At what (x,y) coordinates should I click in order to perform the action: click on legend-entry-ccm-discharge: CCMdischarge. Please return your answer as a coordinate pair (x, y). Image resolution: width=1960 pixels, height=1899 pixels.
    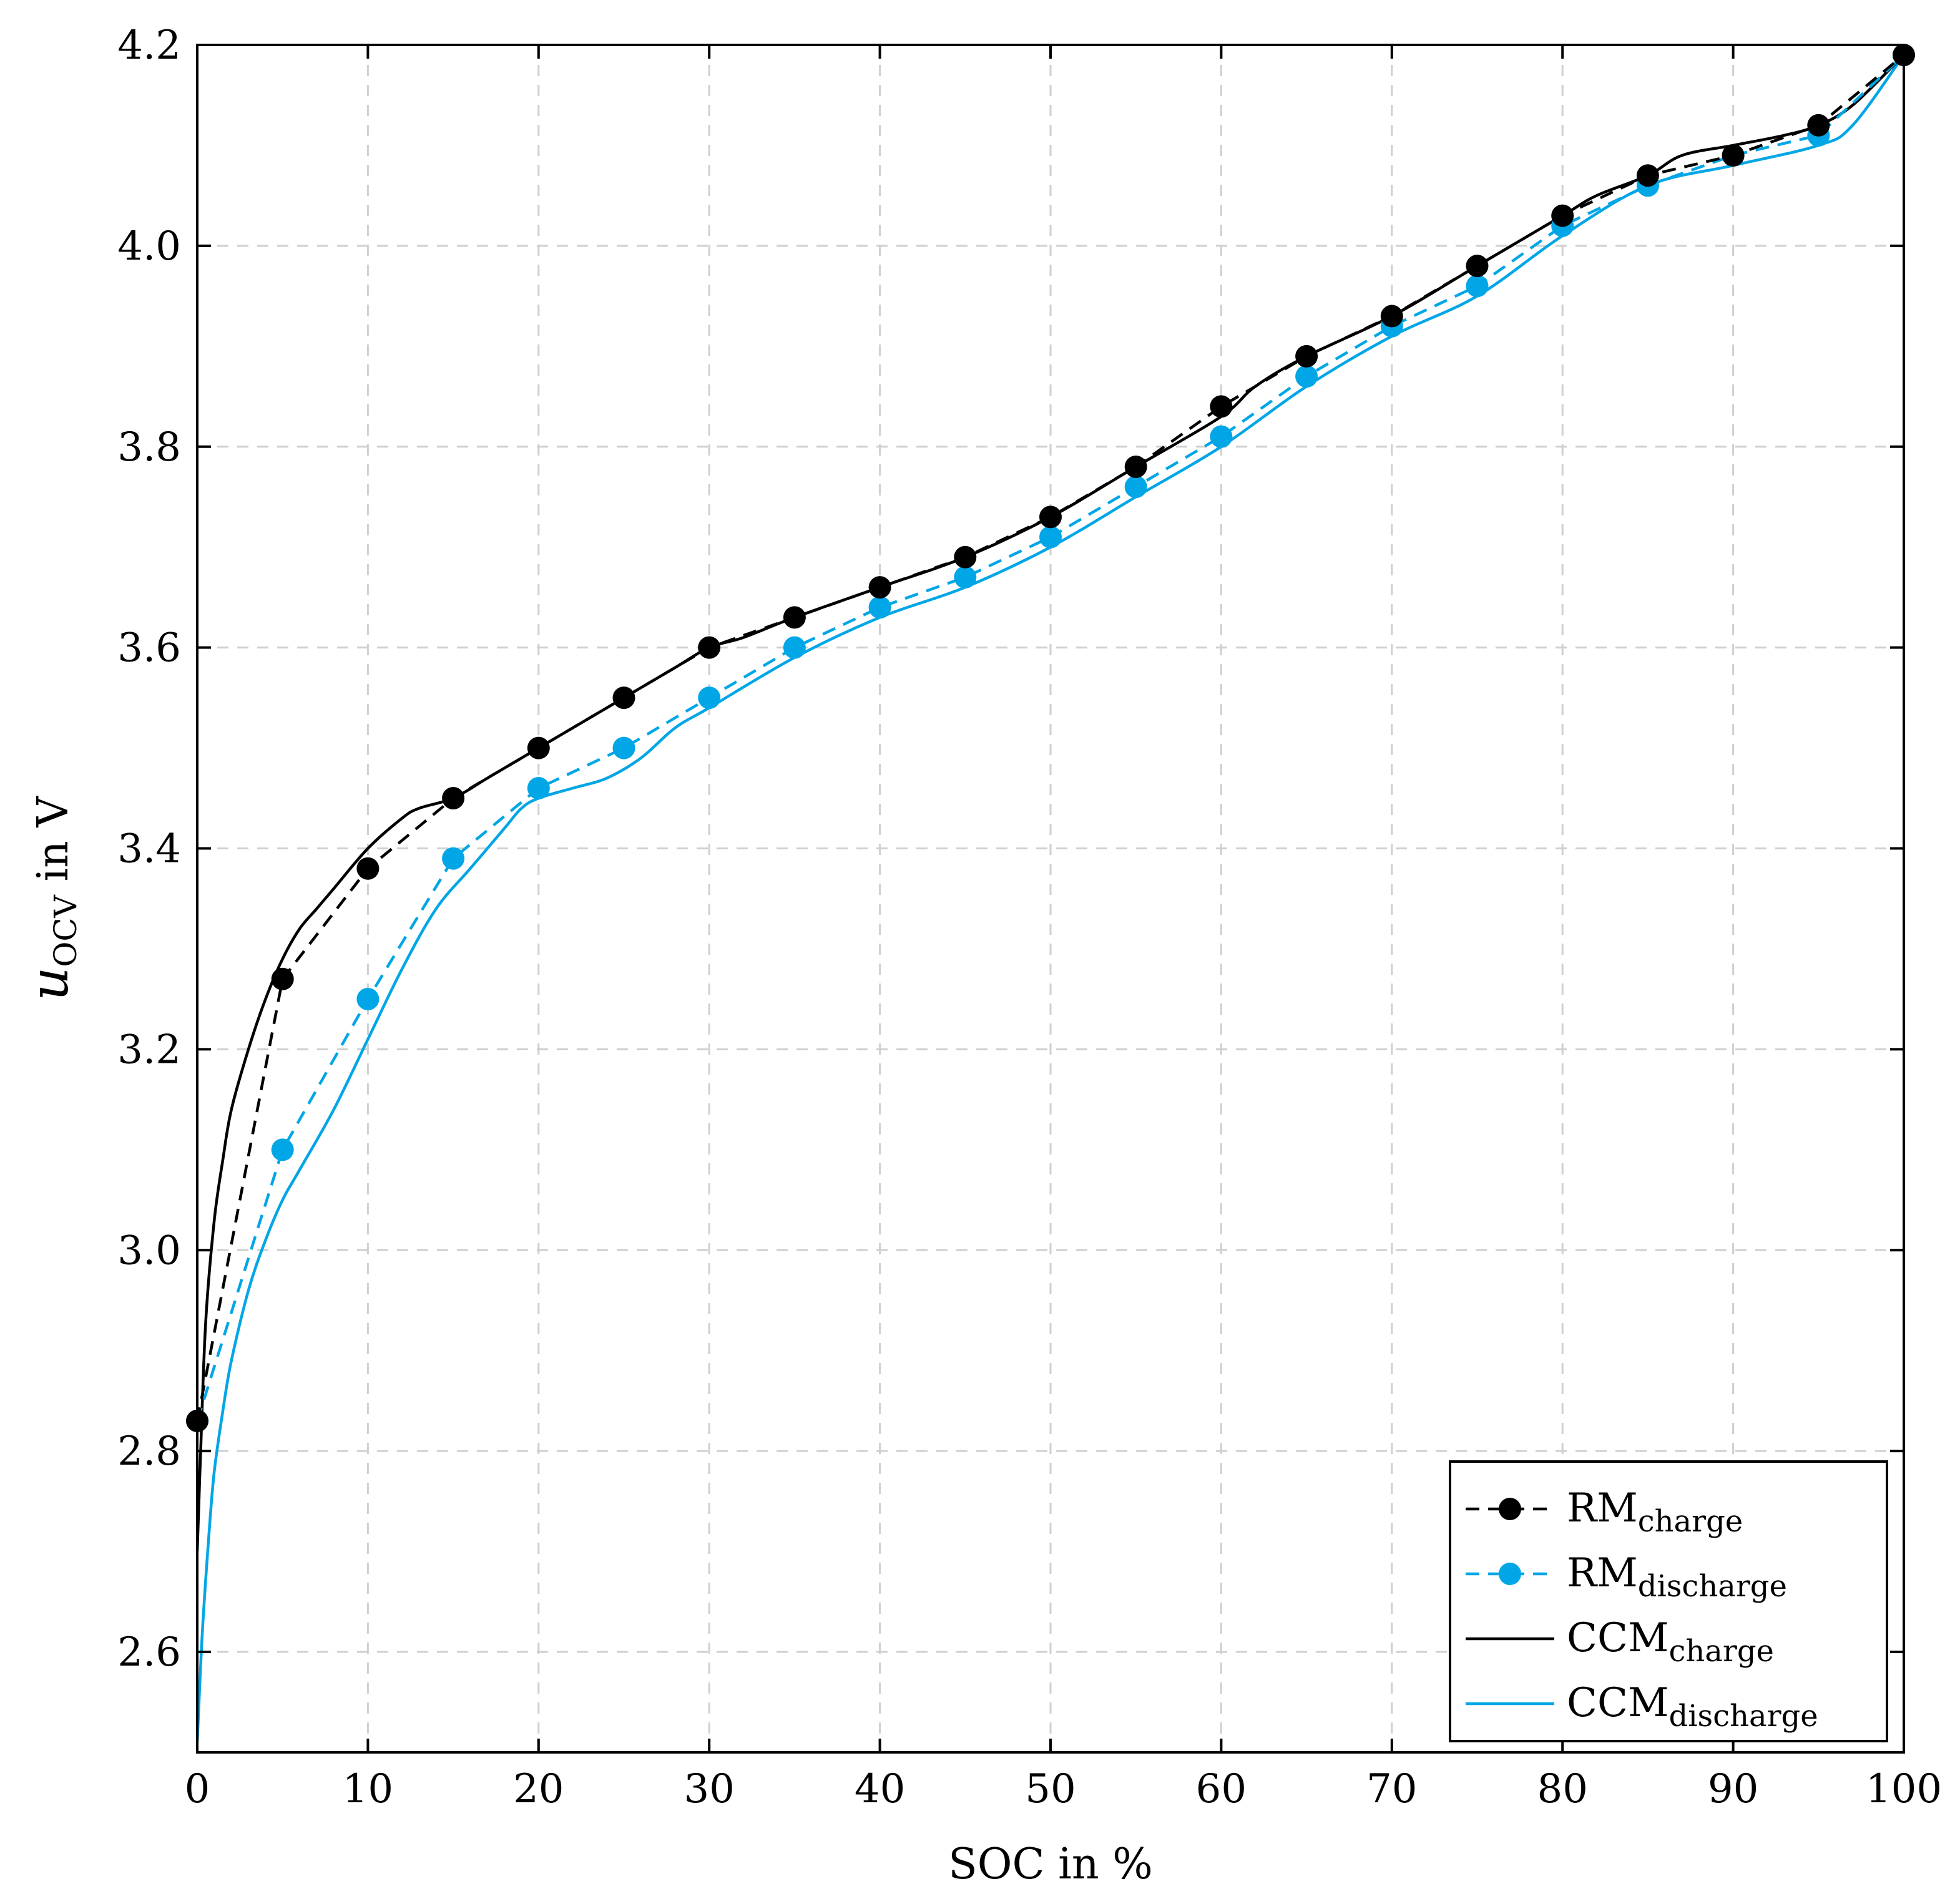
    Looking at the image, I should click on (1642, 1707).